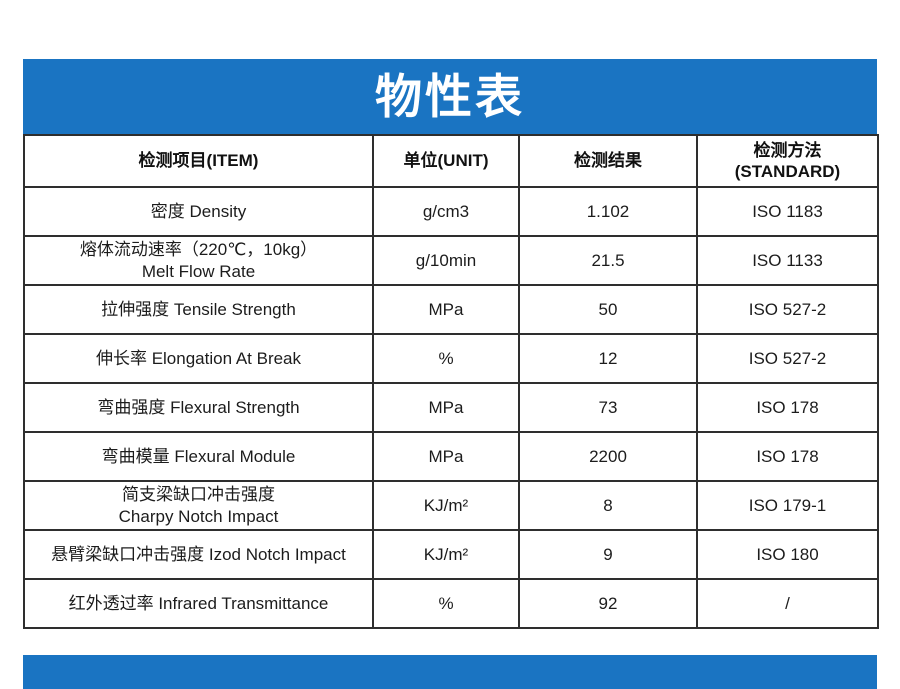 The height and width of the screenshot is (689, 900). What do you see at coordinates (446, 161) in the screenshot?
I see `column-header-unit: 单位(UNIT)` at bounding box center [446, 161].